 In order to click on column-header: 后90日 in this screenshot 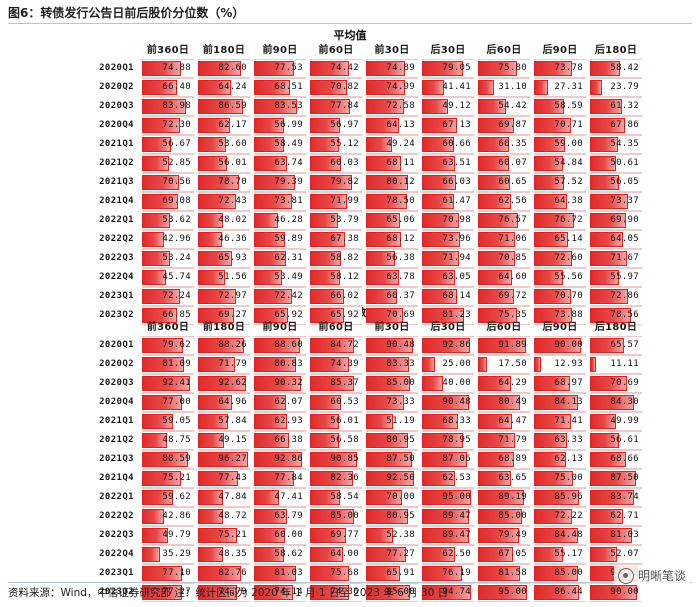, I will do `click(560, 50)`.